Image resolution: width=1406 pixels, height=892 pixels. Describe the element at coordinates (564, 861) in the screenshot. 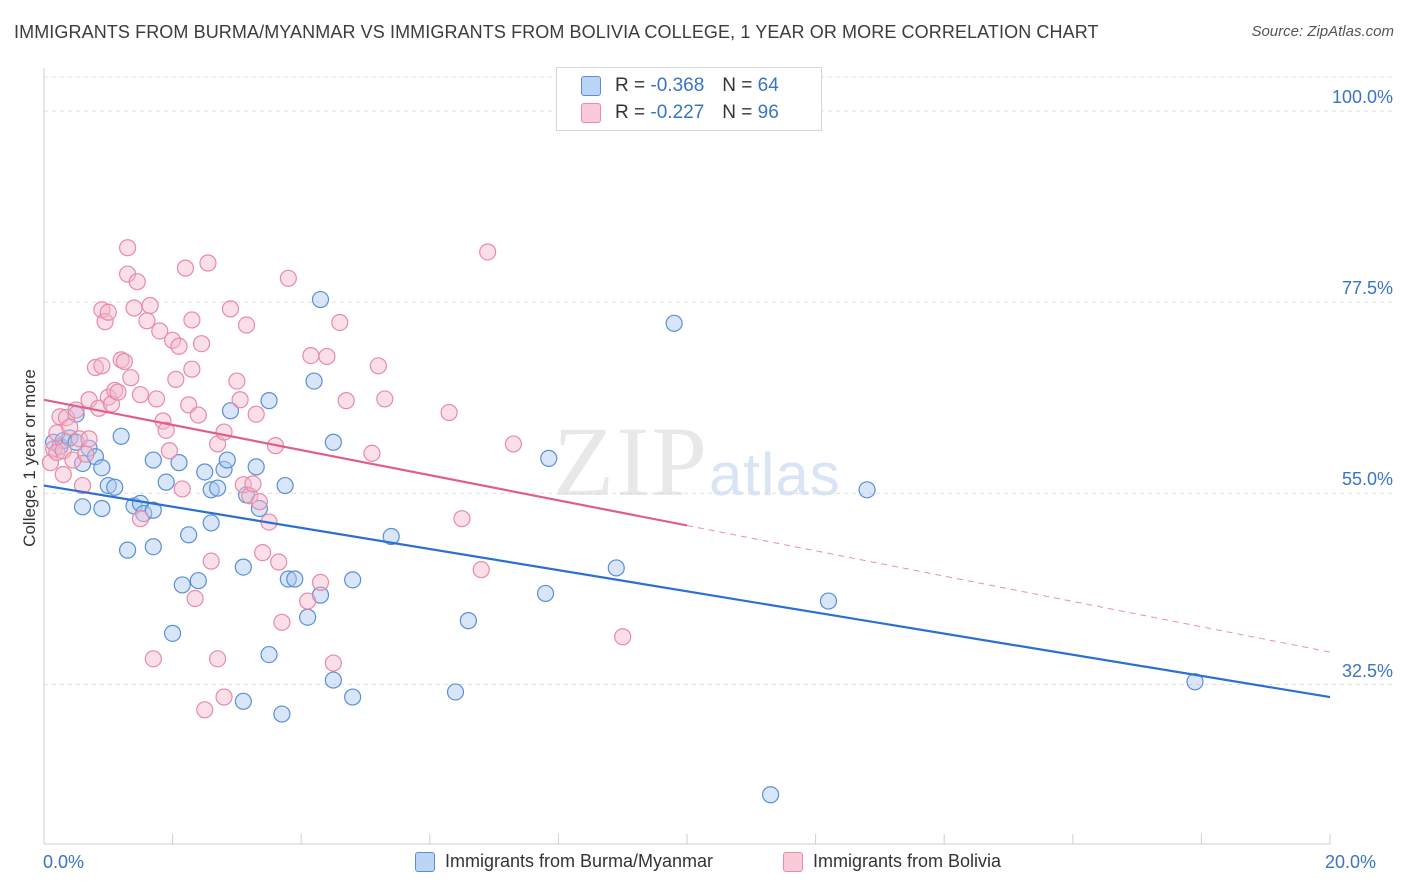

I see `bottom-legend-burma: Immigrants from Burma/Myanmar` at that location.